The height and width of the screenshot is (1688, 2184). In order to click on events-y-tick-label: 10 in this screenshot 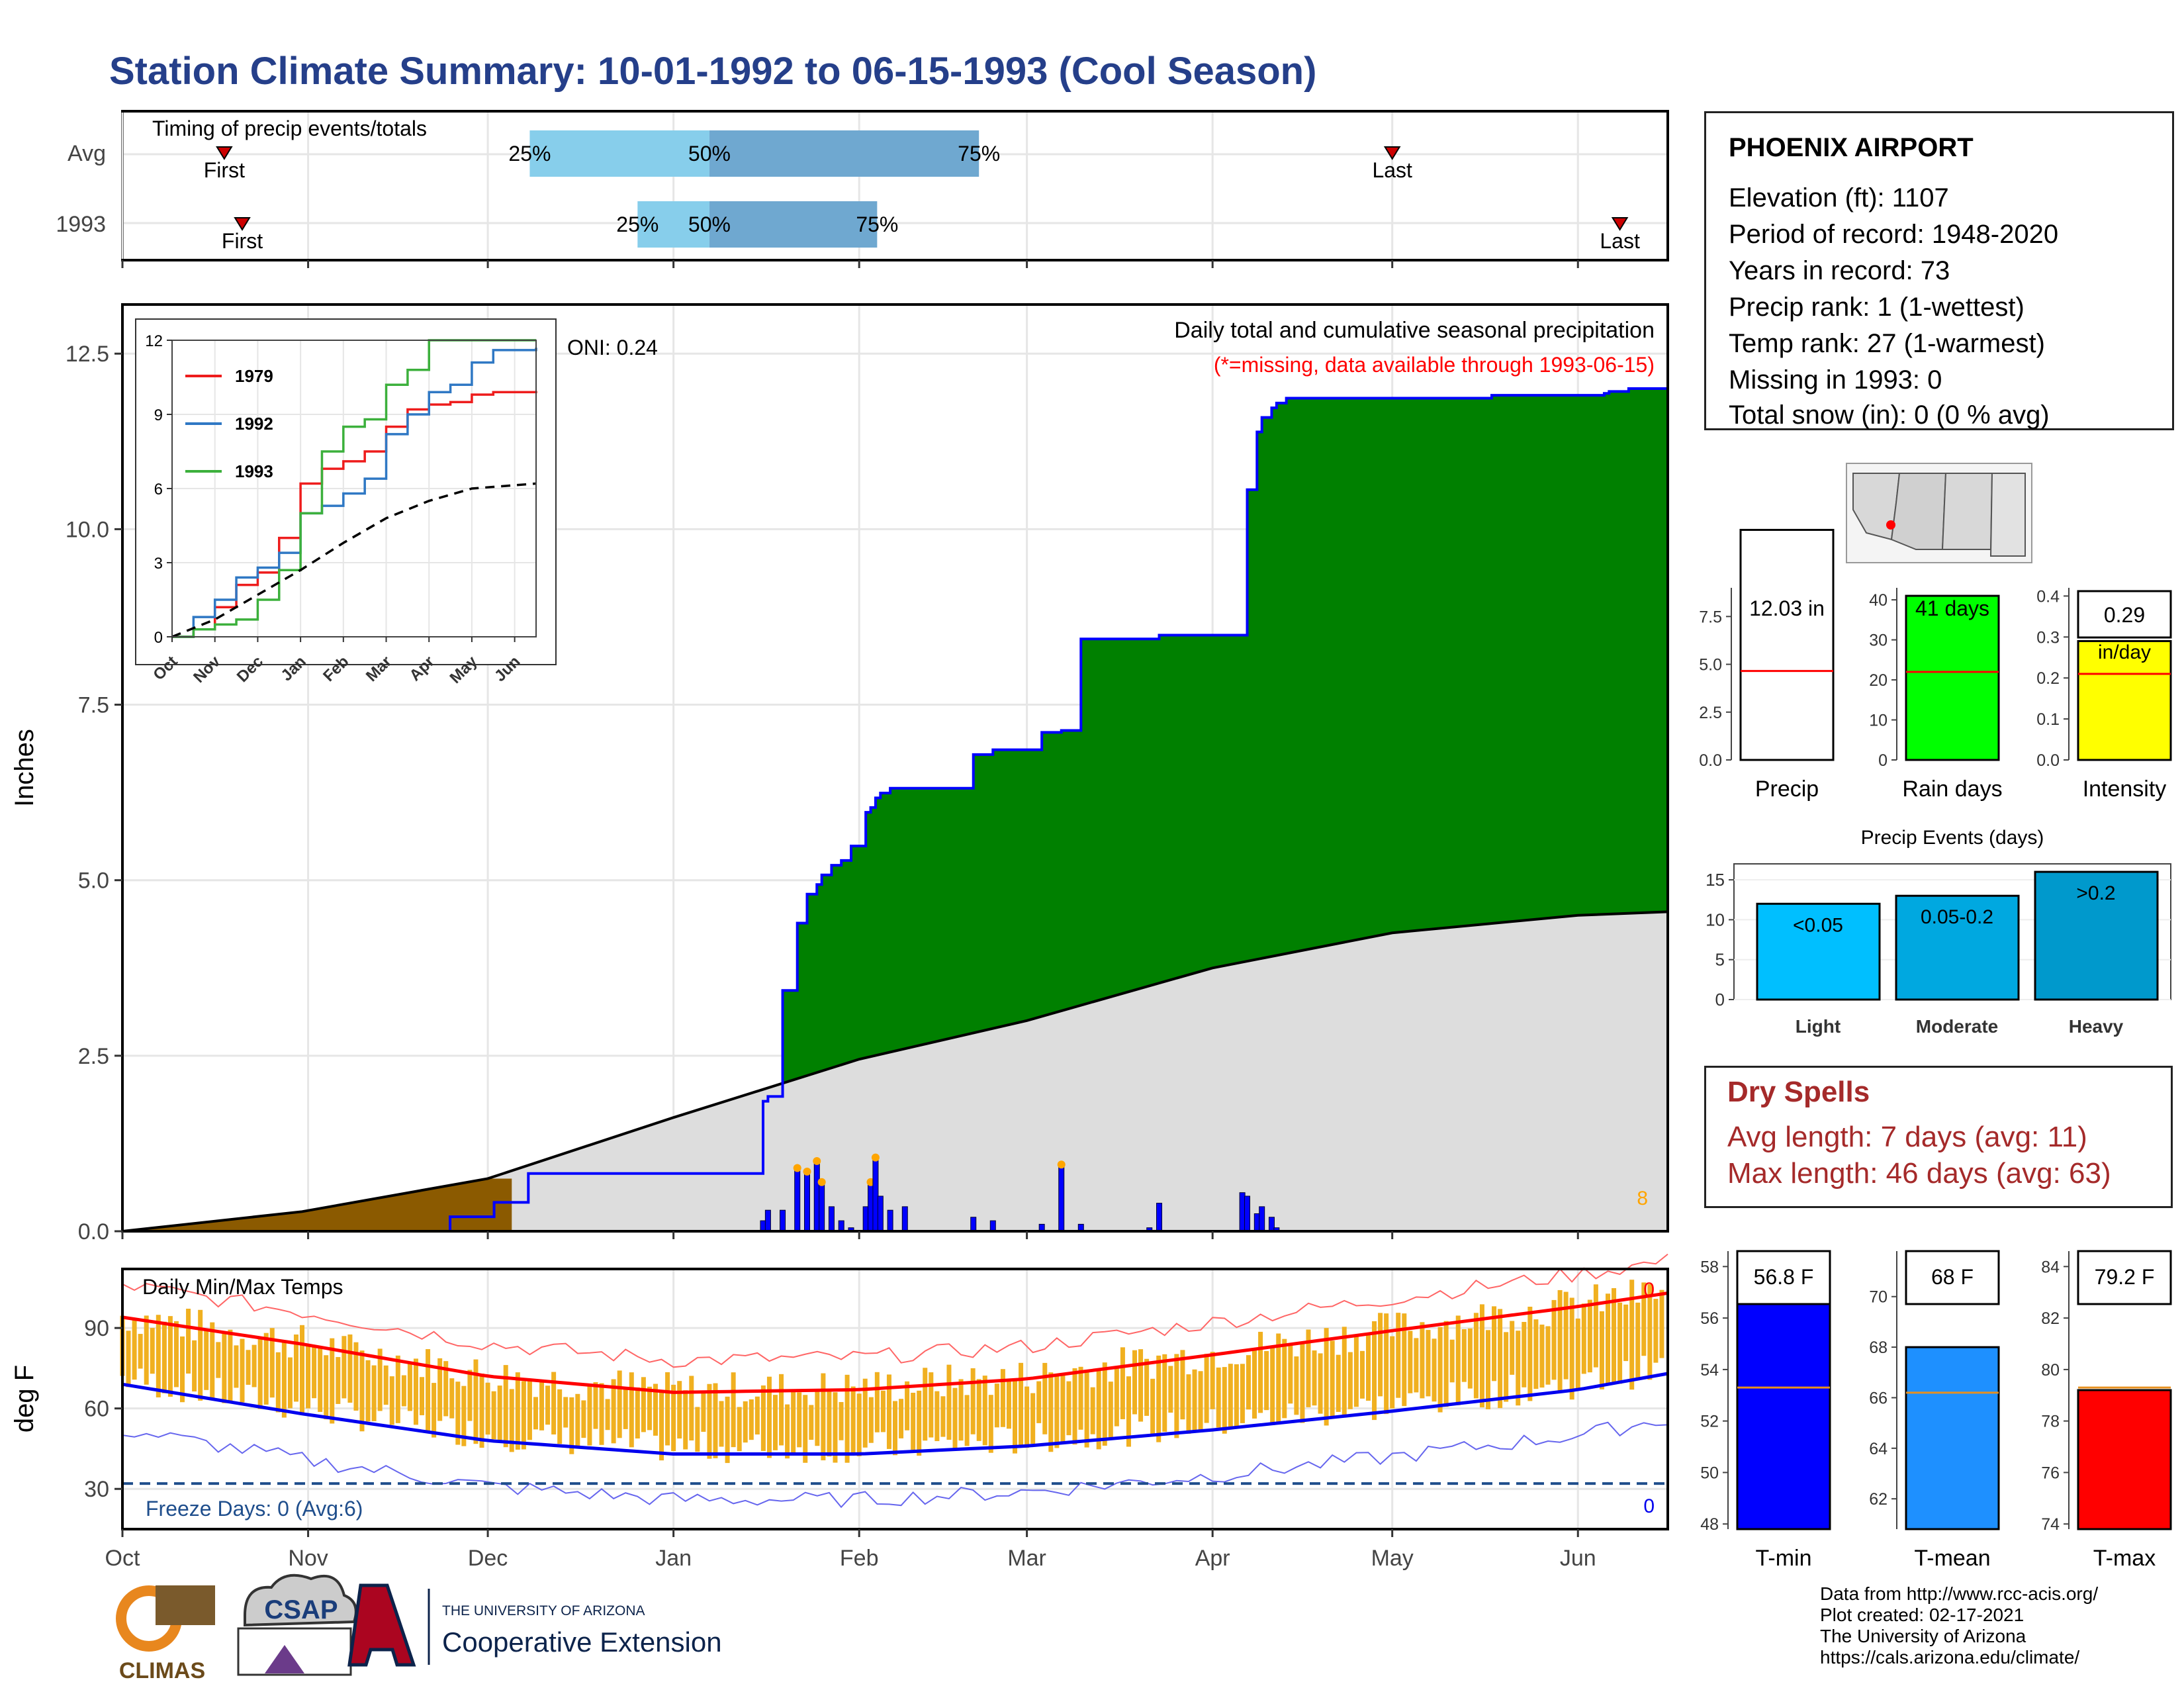, I will do `click(1715, 919)`.